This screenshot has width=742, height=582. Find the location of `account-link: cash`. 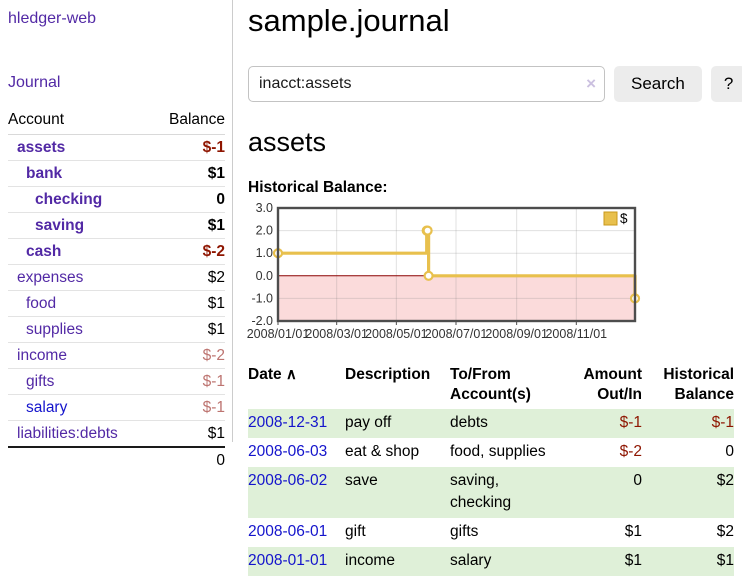

account-link: cash is located at coordinates (44, 251).